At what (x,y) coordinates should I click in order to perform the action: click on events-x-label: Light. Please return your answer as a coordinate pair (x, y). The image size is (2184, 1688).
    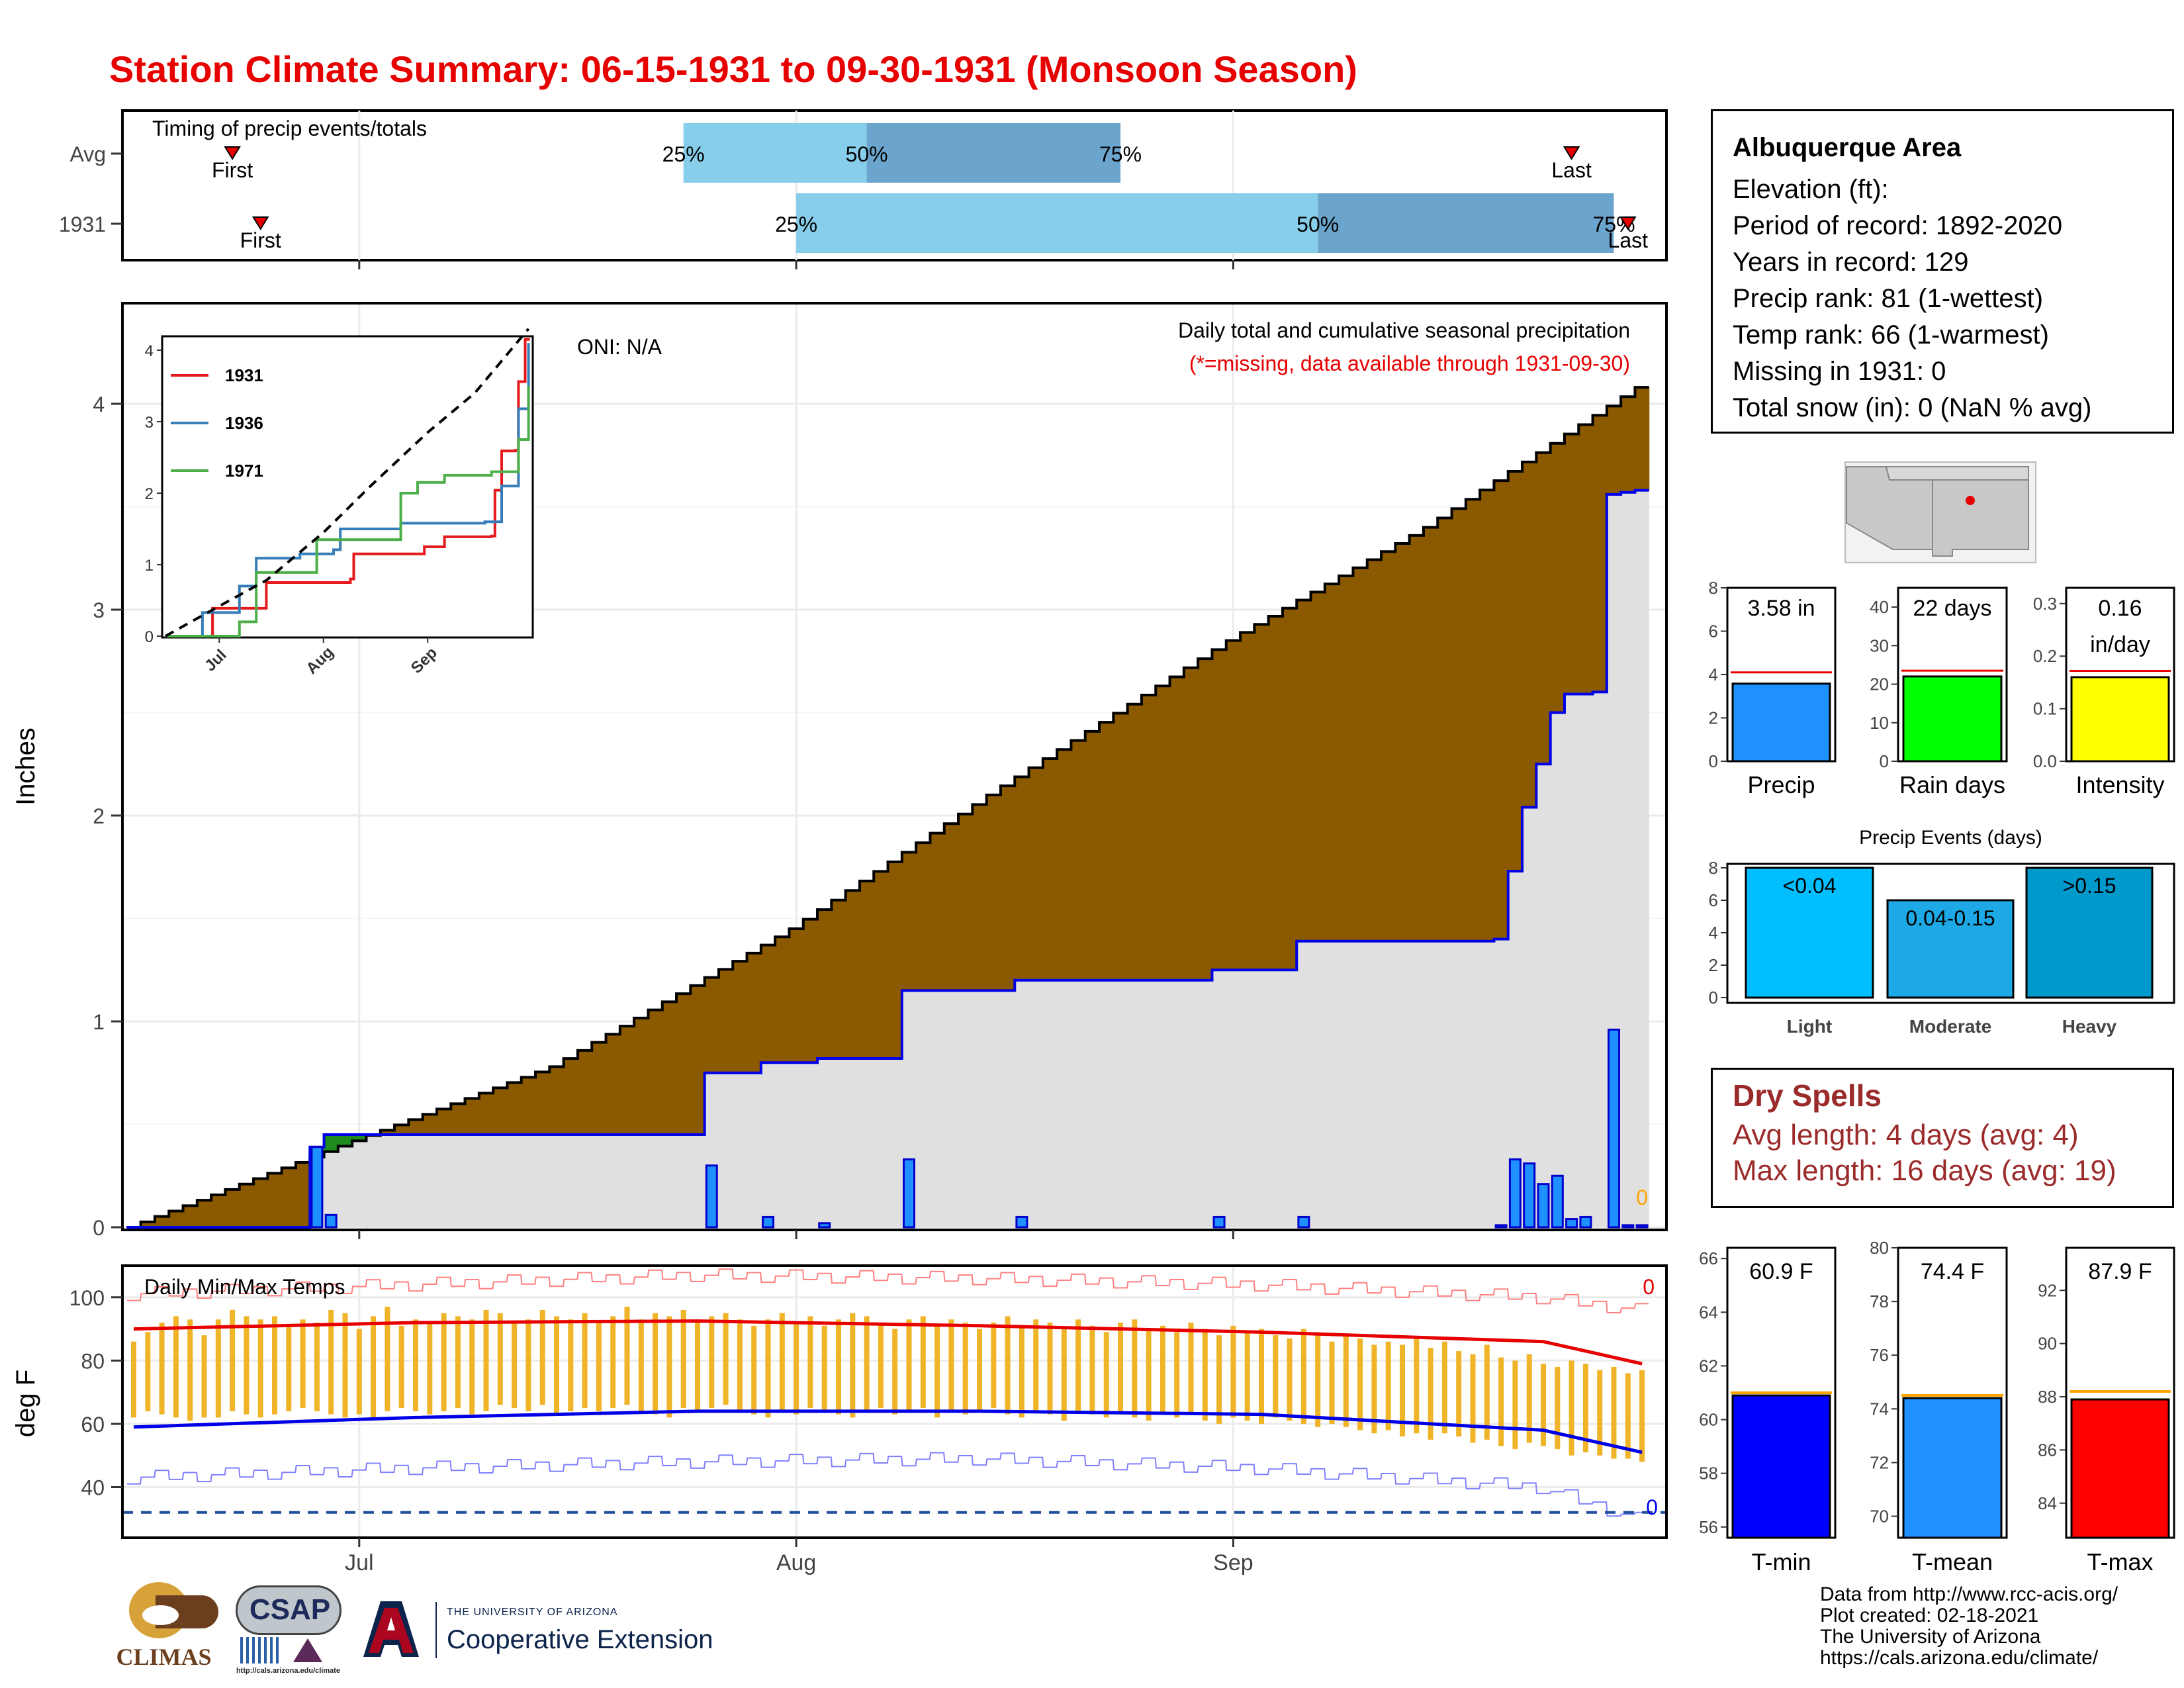
    Looking at the image, I should click on (1809, 1026).